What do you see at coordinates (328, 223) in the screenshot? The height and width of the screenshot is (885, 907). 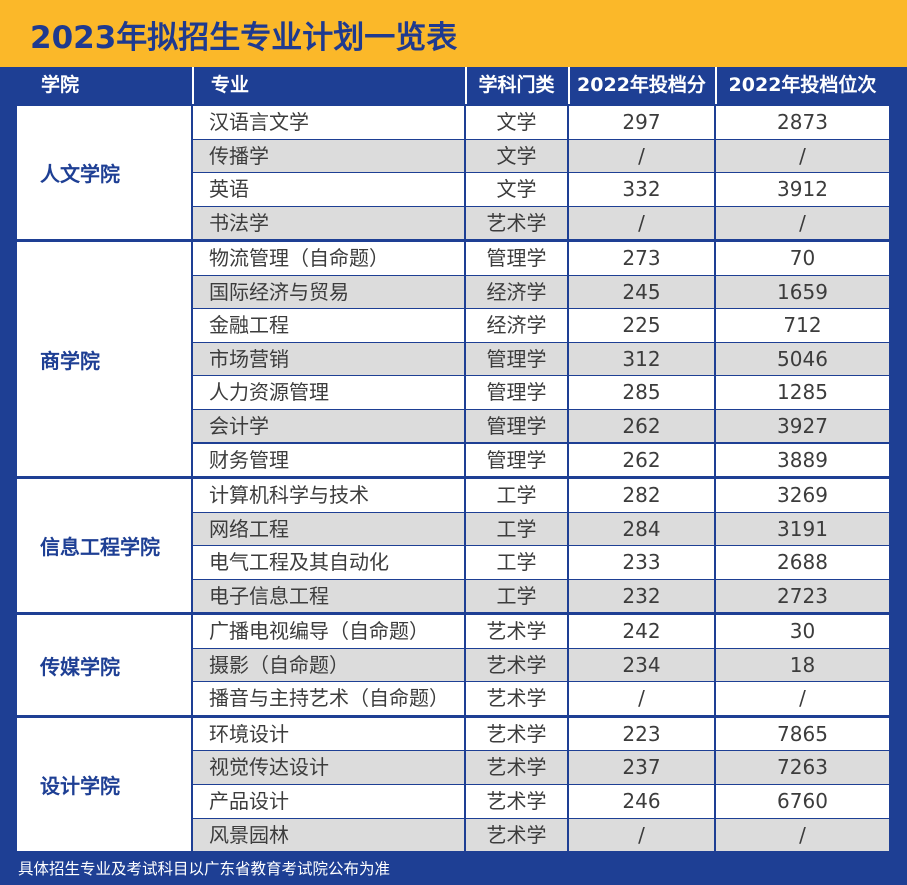 I see `major-cell: 书法学` at bounding box center [328, 223].